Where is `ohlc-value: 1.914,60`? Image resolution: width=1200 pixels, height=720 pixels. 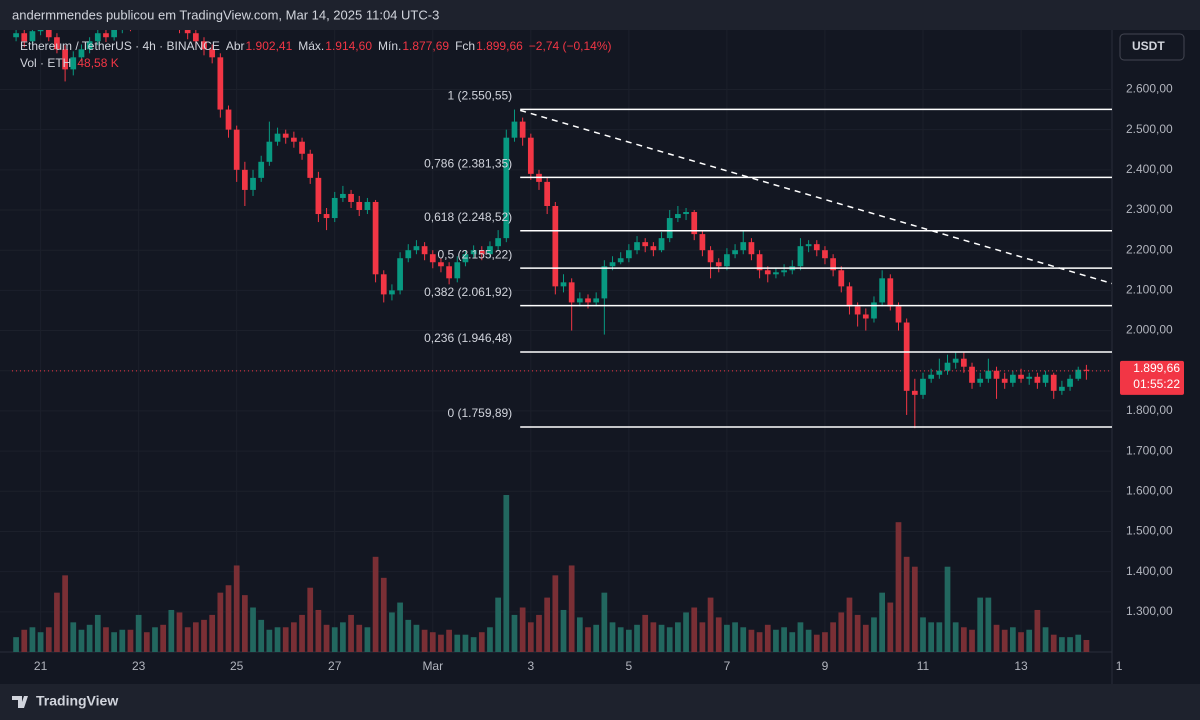
ohlc-value: 1.914,60 is located at coordinates (348, 46).